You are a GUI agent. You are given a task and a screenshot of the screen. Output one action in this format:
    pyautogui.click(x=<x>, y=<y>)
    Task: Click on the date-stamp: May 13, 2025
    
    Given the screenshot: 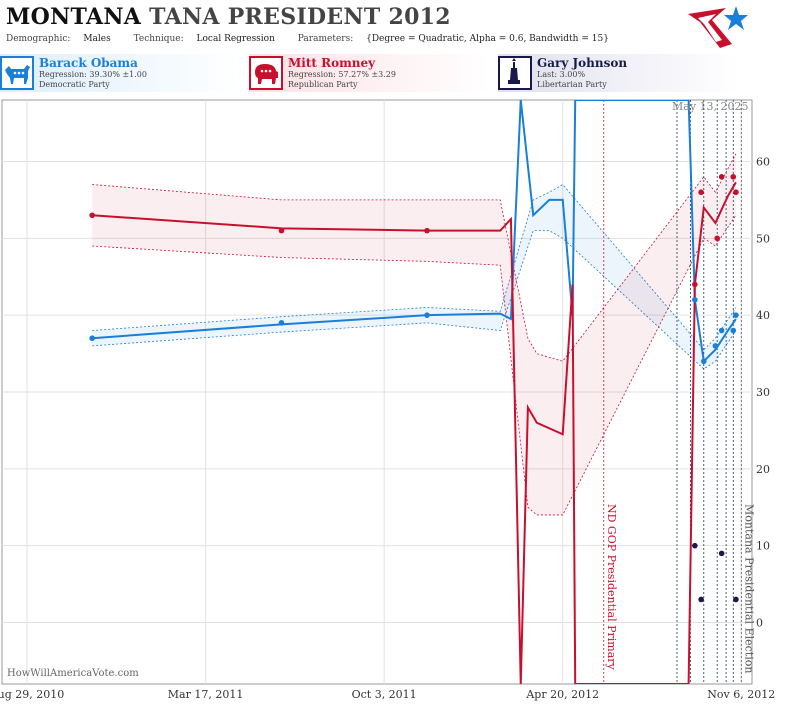 What is the action you would take?
    pyautogui.click(x=710, y=106)
    